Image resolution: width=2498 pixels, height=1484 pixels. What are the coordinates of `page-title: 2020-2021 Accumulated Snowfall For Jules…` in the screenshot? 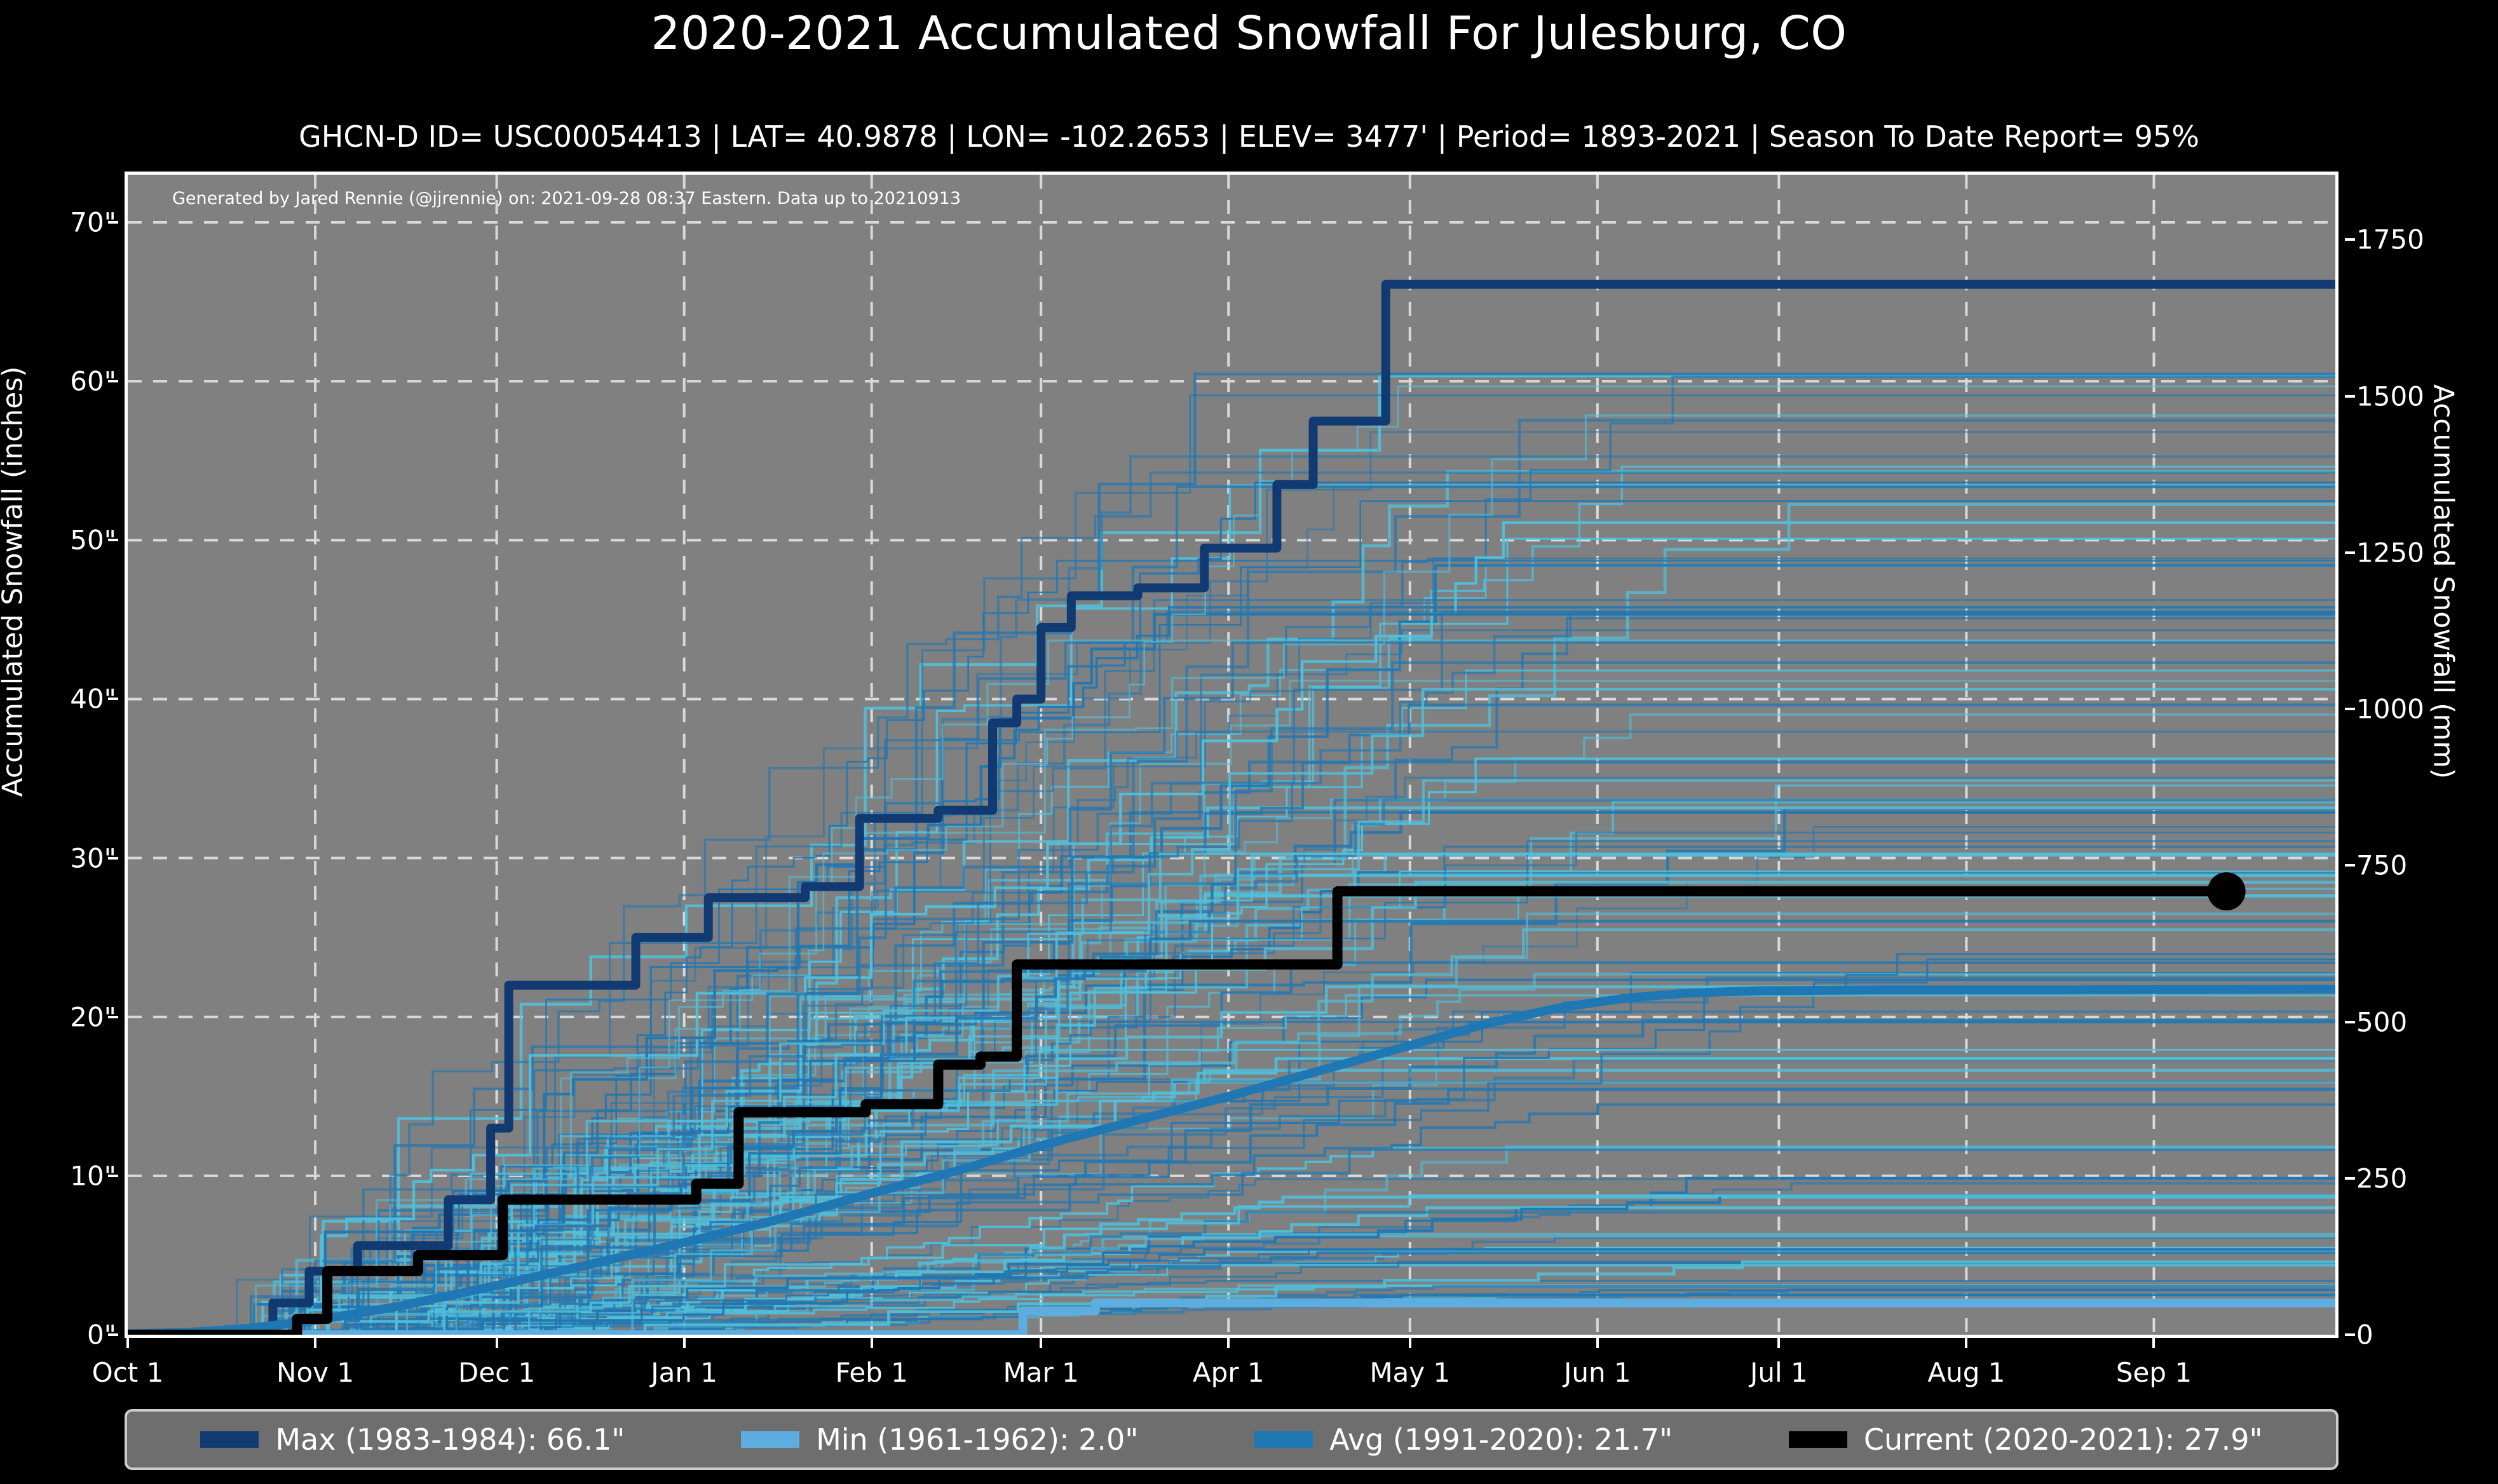 It's located at (1249, 33).